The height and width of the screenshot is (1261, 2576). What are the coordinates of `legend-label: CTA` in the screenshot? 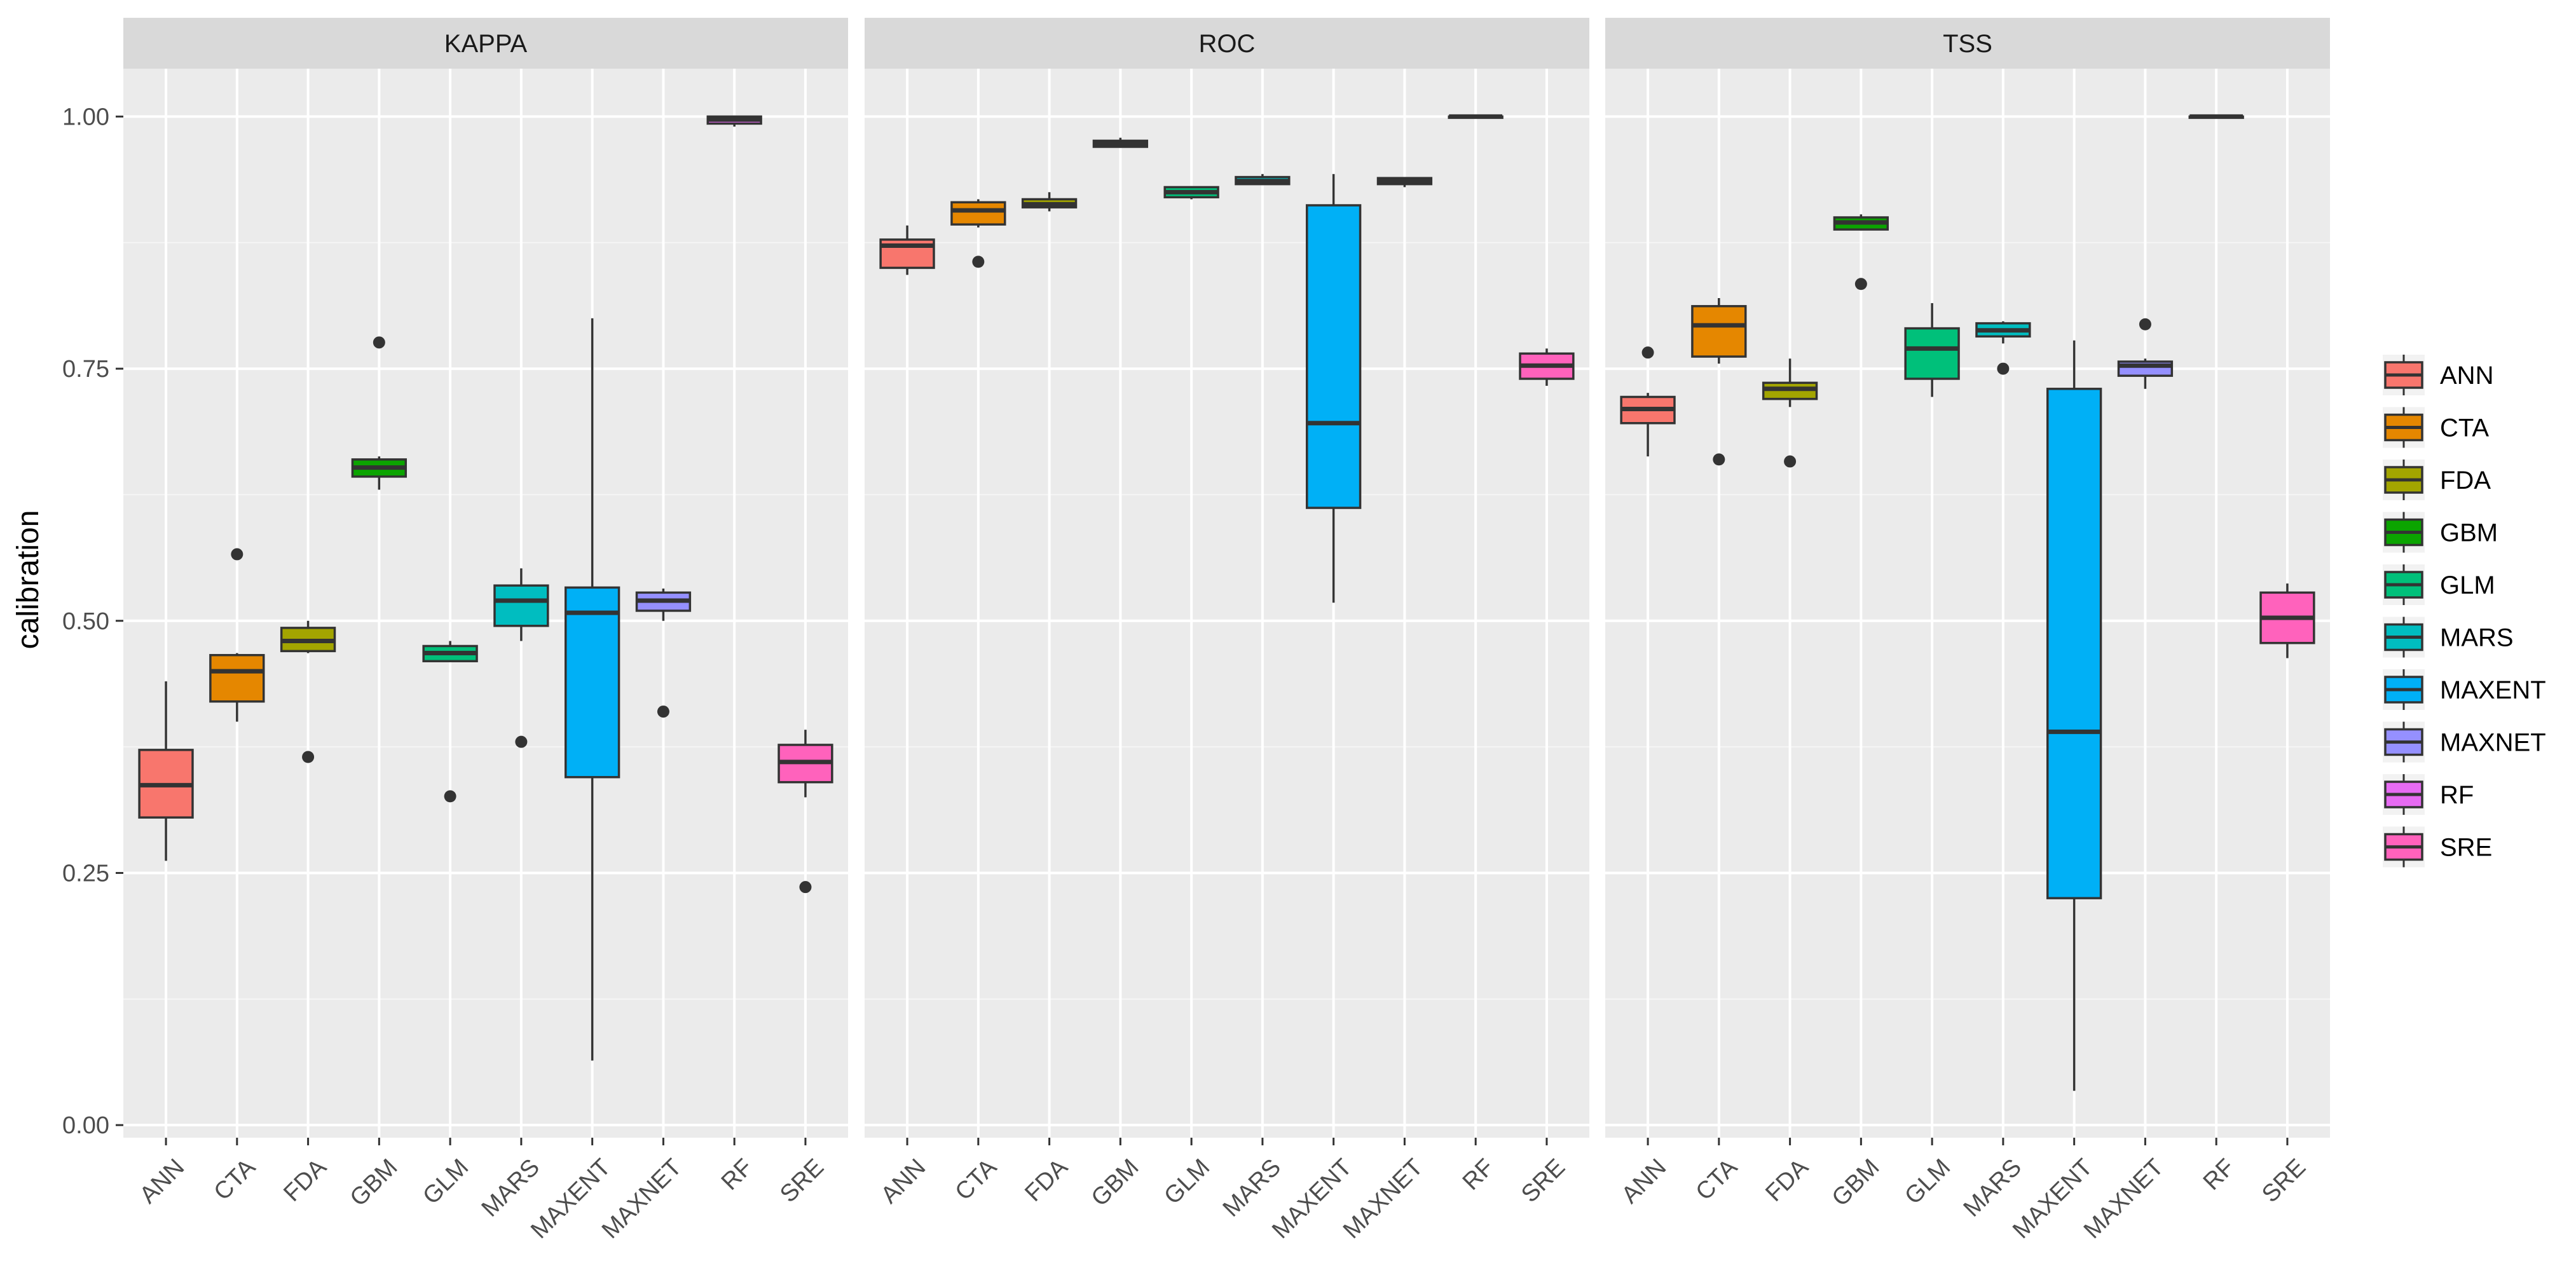 It's located at (2464, 428).